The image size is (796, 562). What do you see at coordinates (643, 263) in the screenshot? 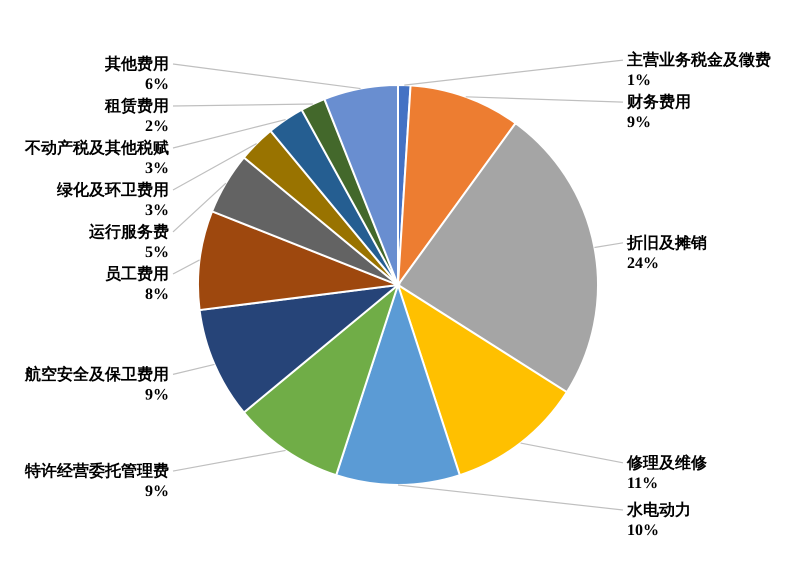
I see `data-label: 24%` at bounding box center [643, 263].